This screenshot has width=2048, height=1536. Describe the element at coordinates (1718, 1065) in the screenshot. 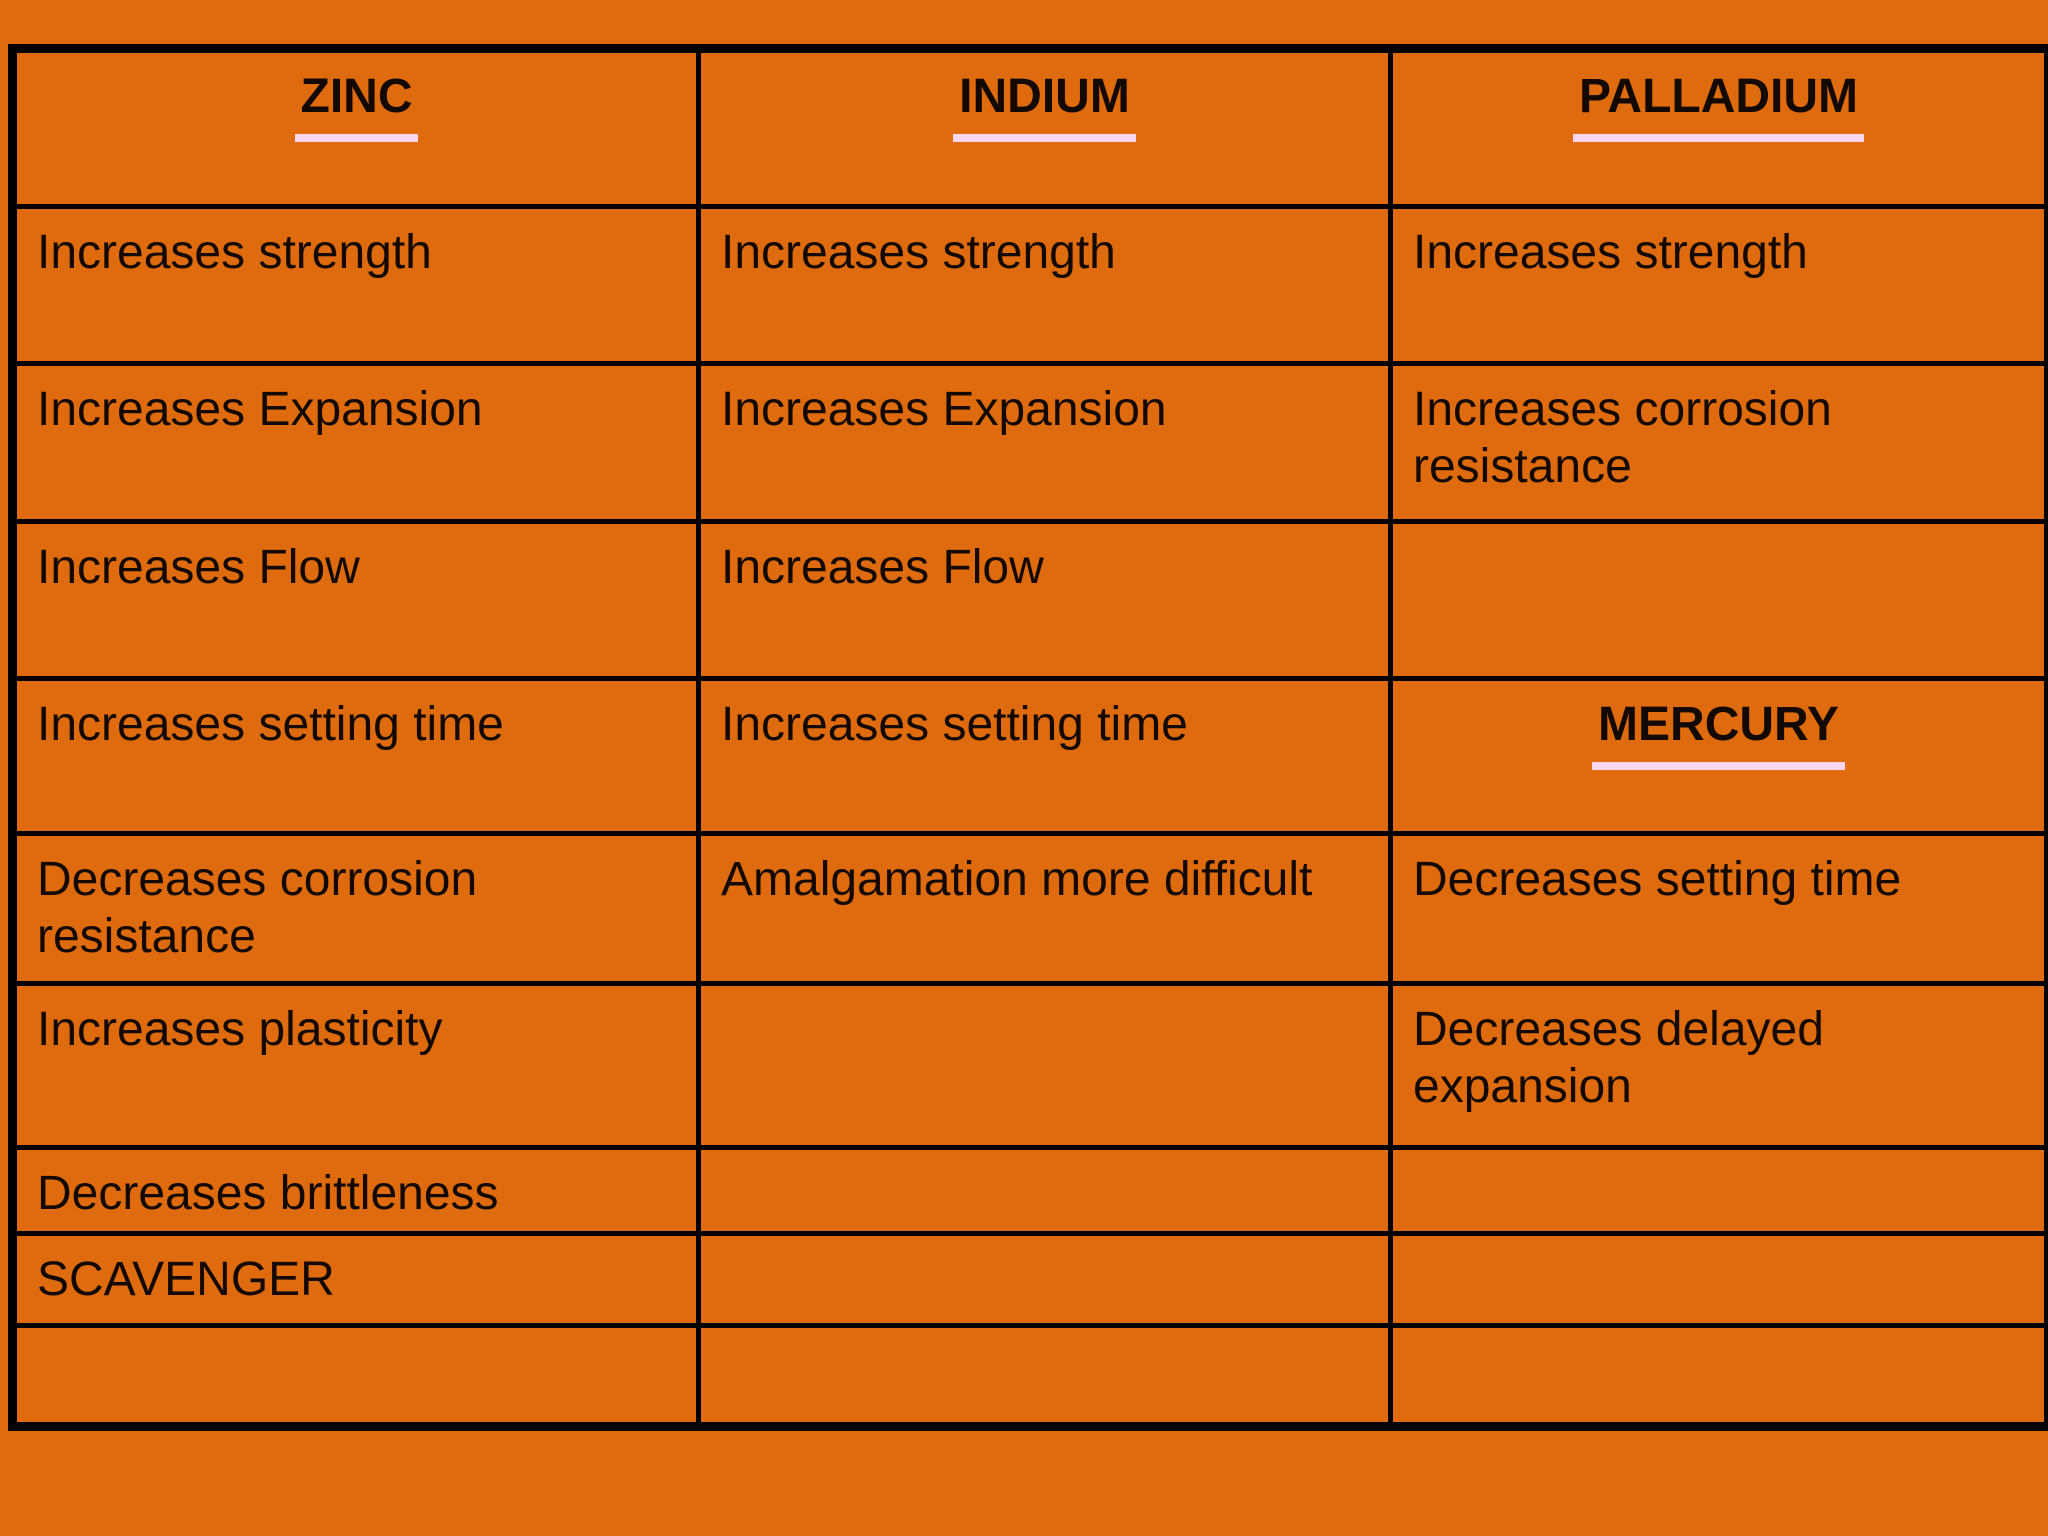

I see `cell-mercury-delayed-expansion: Decreases delayed expansion` at that location.